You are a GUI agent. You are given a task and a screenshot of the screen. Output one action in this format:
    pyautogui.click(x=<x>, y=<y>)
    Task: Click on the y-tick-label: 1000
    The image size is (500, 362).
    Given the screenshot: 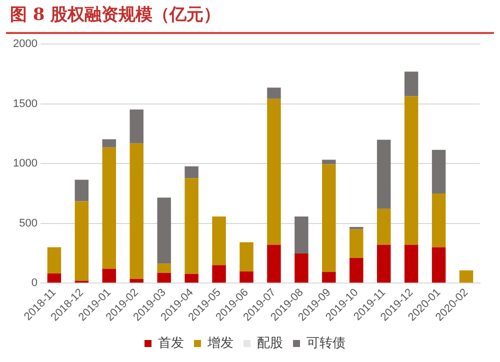 What is the action you would take?
    pyautogui.click(x=25, y=164)
    